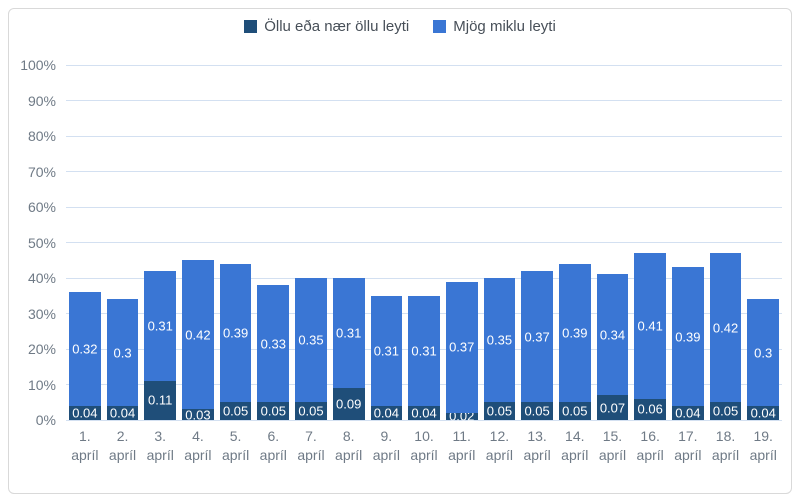 This screenshot has height=502, width=800. I want to click on x-tick-label: 2. apríl, so click(122, 445).